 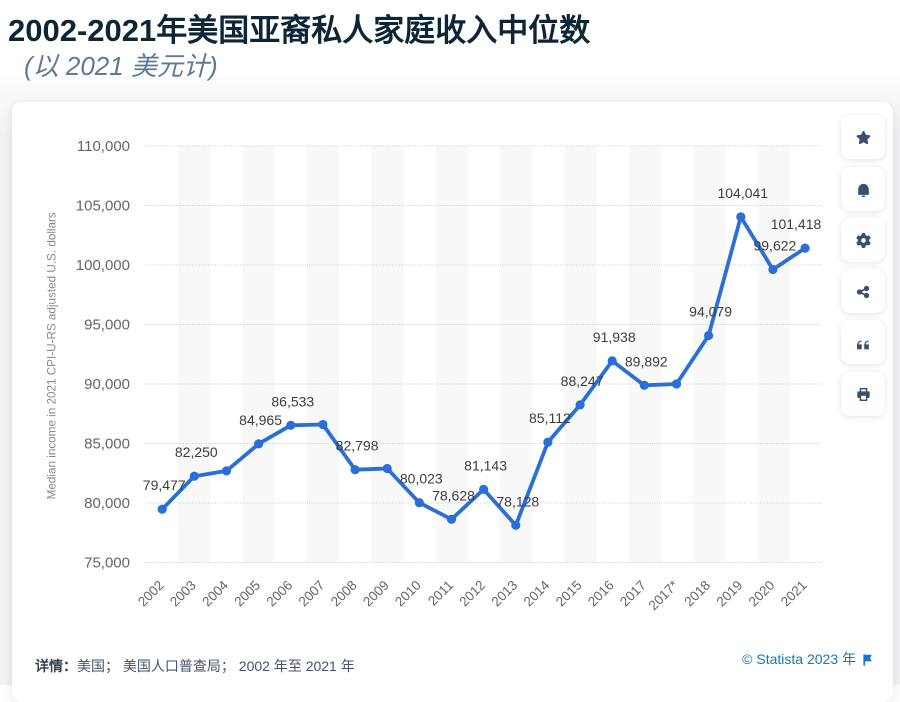 I want to click on svg-text: 2012, so click(x=472, y=594).